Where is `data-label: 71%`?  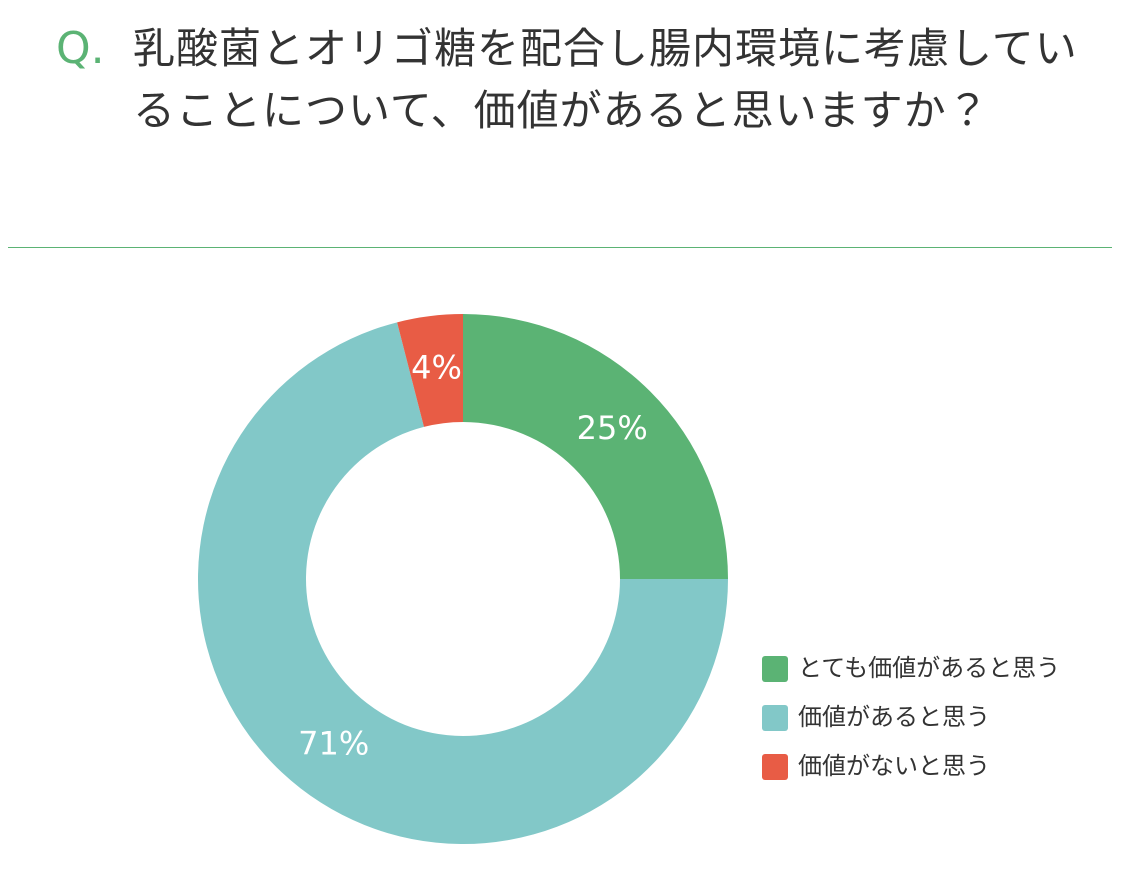 data-label: 71% is located at coordinates (333, 744).